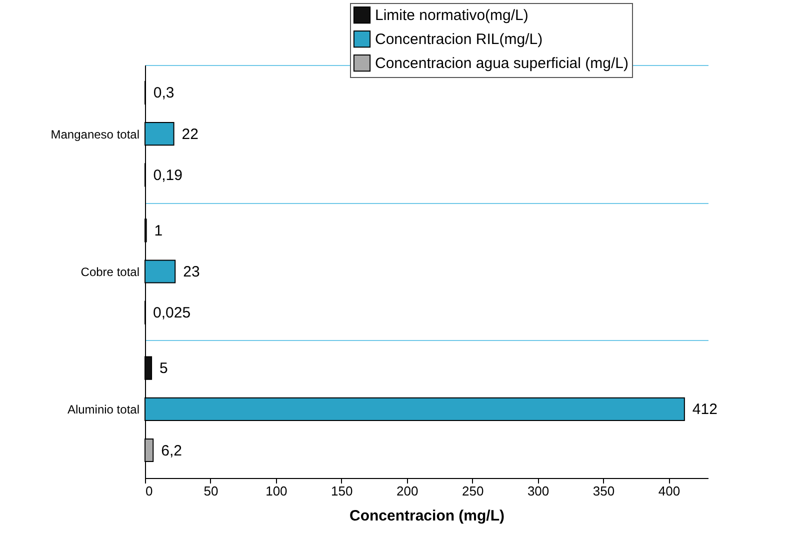 The width and height of the screenshot is (788, 544). Describe the element at coordinates (164, 369) in the screenshot. I see `data-label: 5` at that location.